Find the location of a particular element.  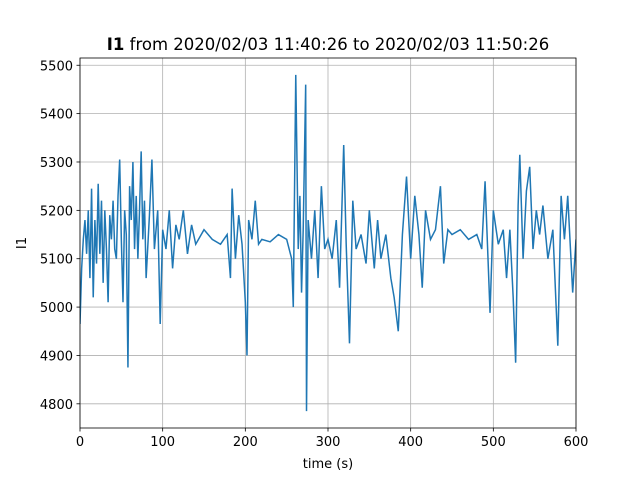

x-tick-label: 200 is located at coordinates (245, 442).